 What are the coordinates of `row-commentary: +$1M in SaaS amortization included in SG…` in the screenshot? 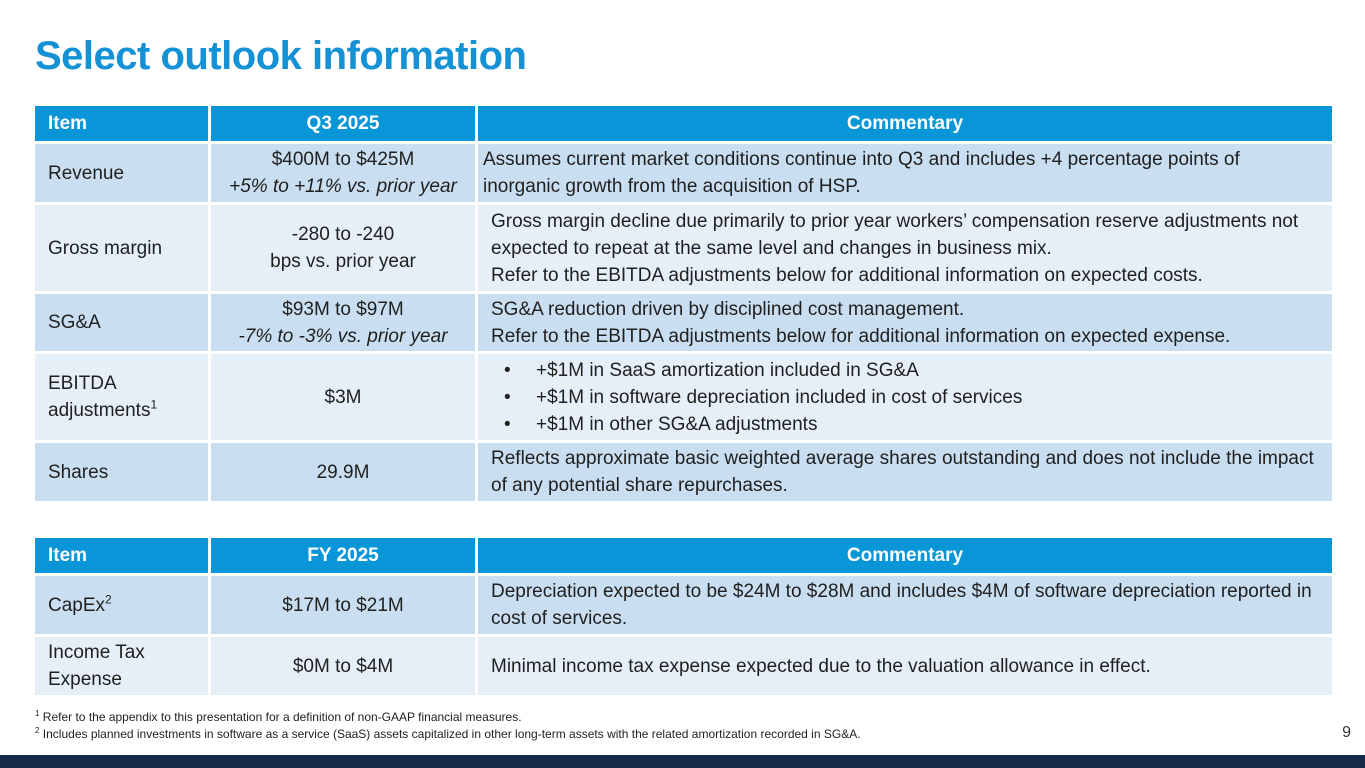 It's located at (905, 395).